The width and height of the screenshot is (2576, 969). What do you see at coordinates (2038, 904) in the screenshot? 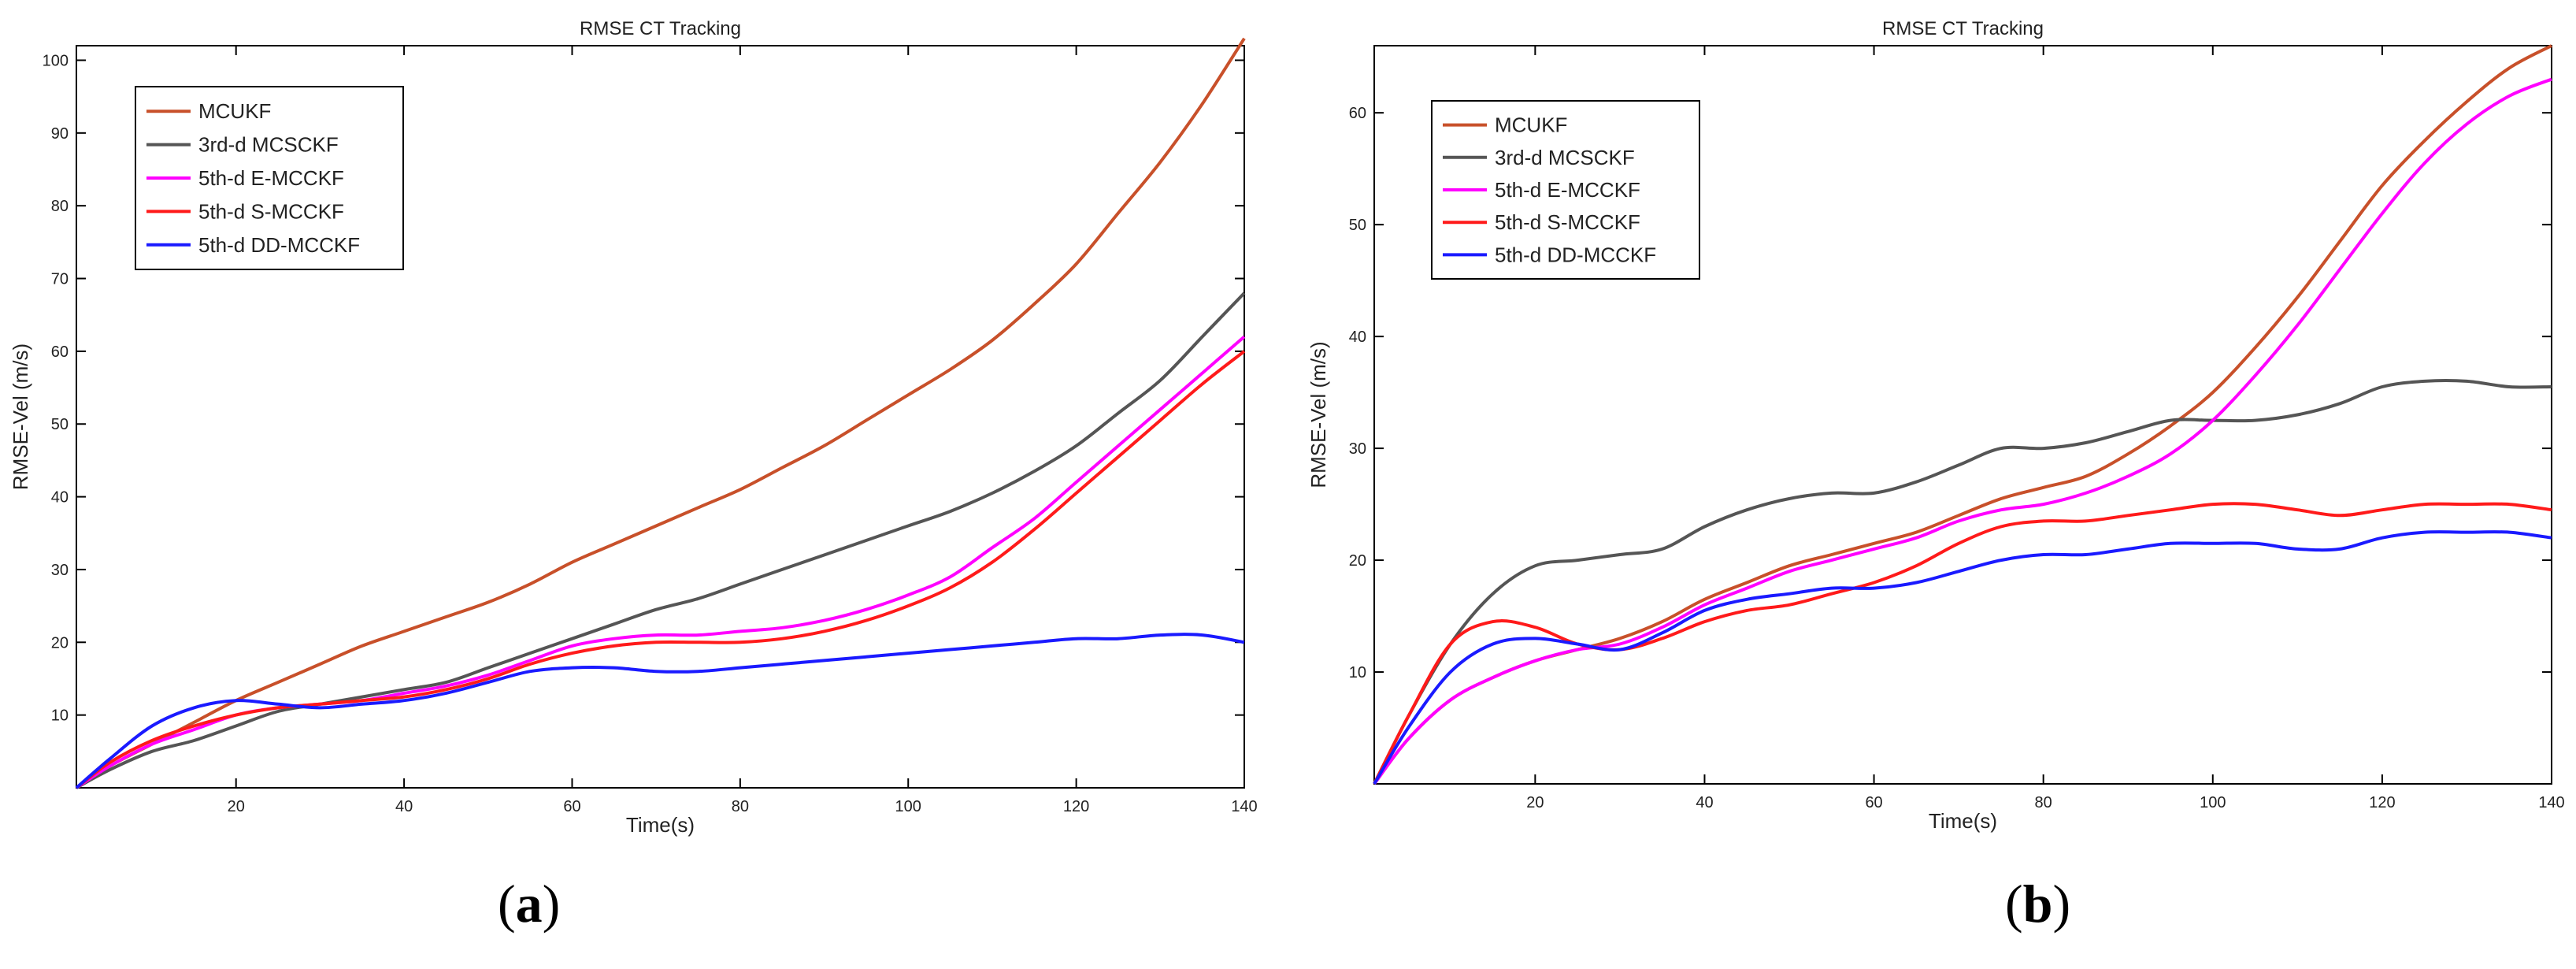
I see `panel-label-b: (b)` at bounding box center [2038, 904].